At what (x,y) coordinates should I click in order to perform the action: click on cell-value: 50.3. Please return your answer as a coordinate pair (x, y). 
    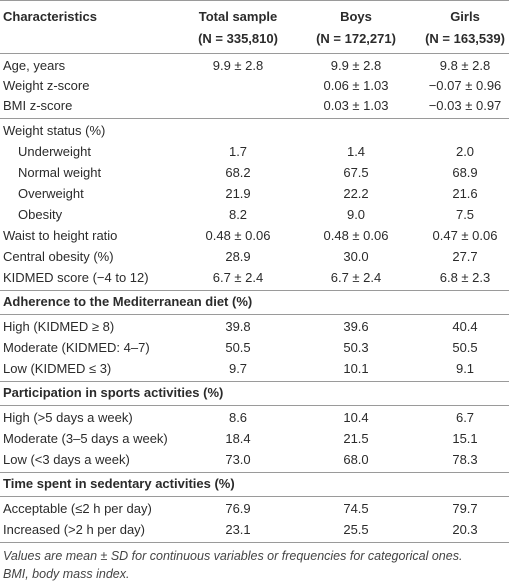
    Looking at the image, I should click on (356, 347).